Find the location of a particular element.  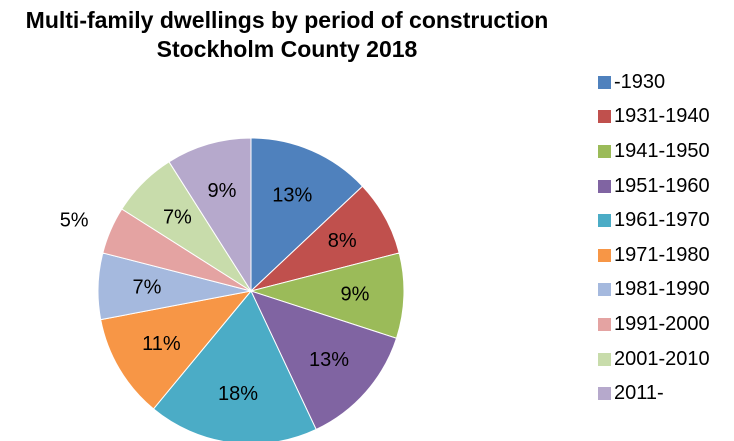

legend-item-1941-1950: 1941-1950 is located at coordinates (654, 151).